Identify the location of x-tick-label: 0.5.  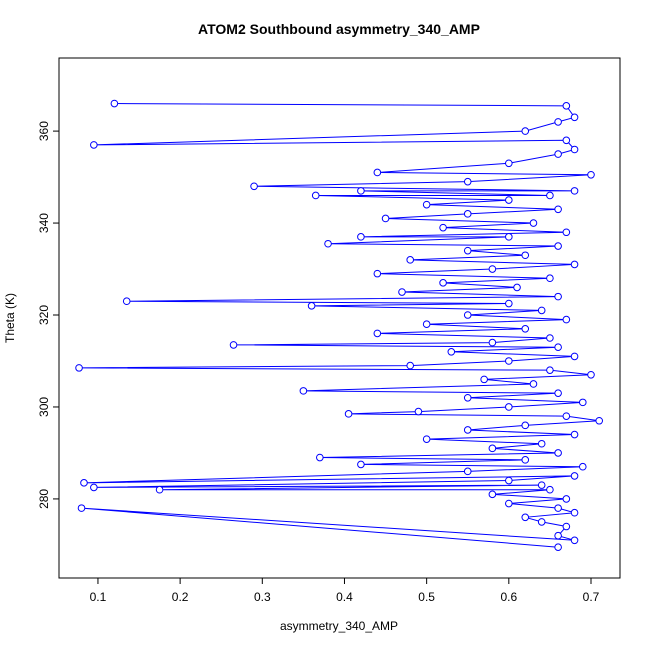
(426, 597).